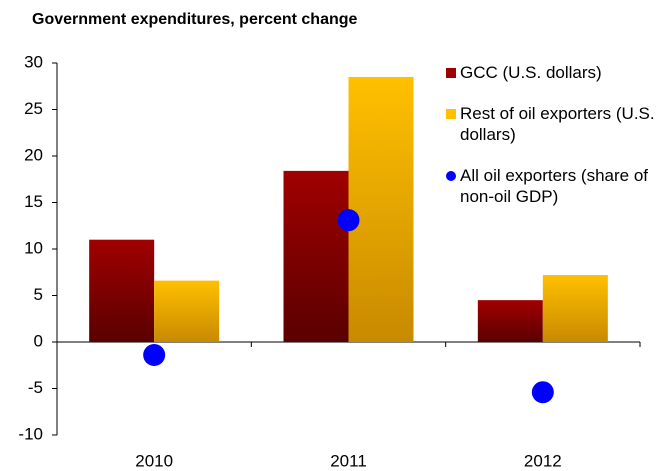  I want to click on y-tick-label: 30, so click(33, 61).